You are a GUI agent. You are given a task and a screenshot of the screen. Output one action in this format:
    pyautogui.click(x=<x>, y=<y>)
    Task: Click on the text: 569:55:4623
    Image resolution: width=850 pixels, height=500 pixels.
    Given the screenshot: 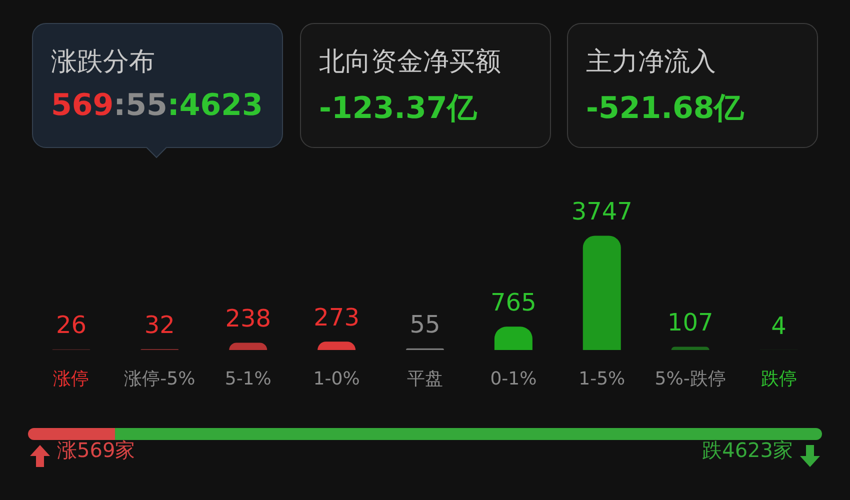 What is the action you would take?
    pyautogui.click(x=157, y=105)
    